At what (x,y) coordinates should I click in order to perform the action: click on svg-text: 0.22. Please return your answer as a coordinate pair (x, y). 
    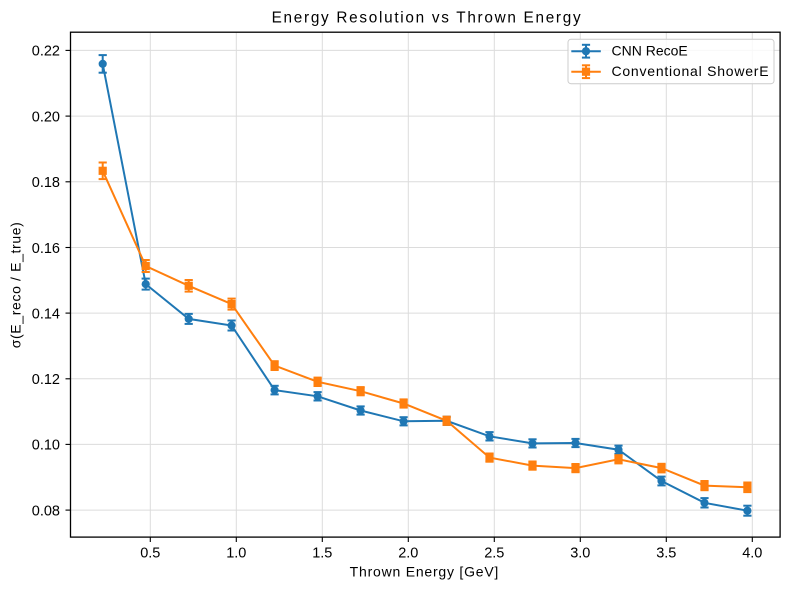
    Looking at the image, I should click on (46, 52).